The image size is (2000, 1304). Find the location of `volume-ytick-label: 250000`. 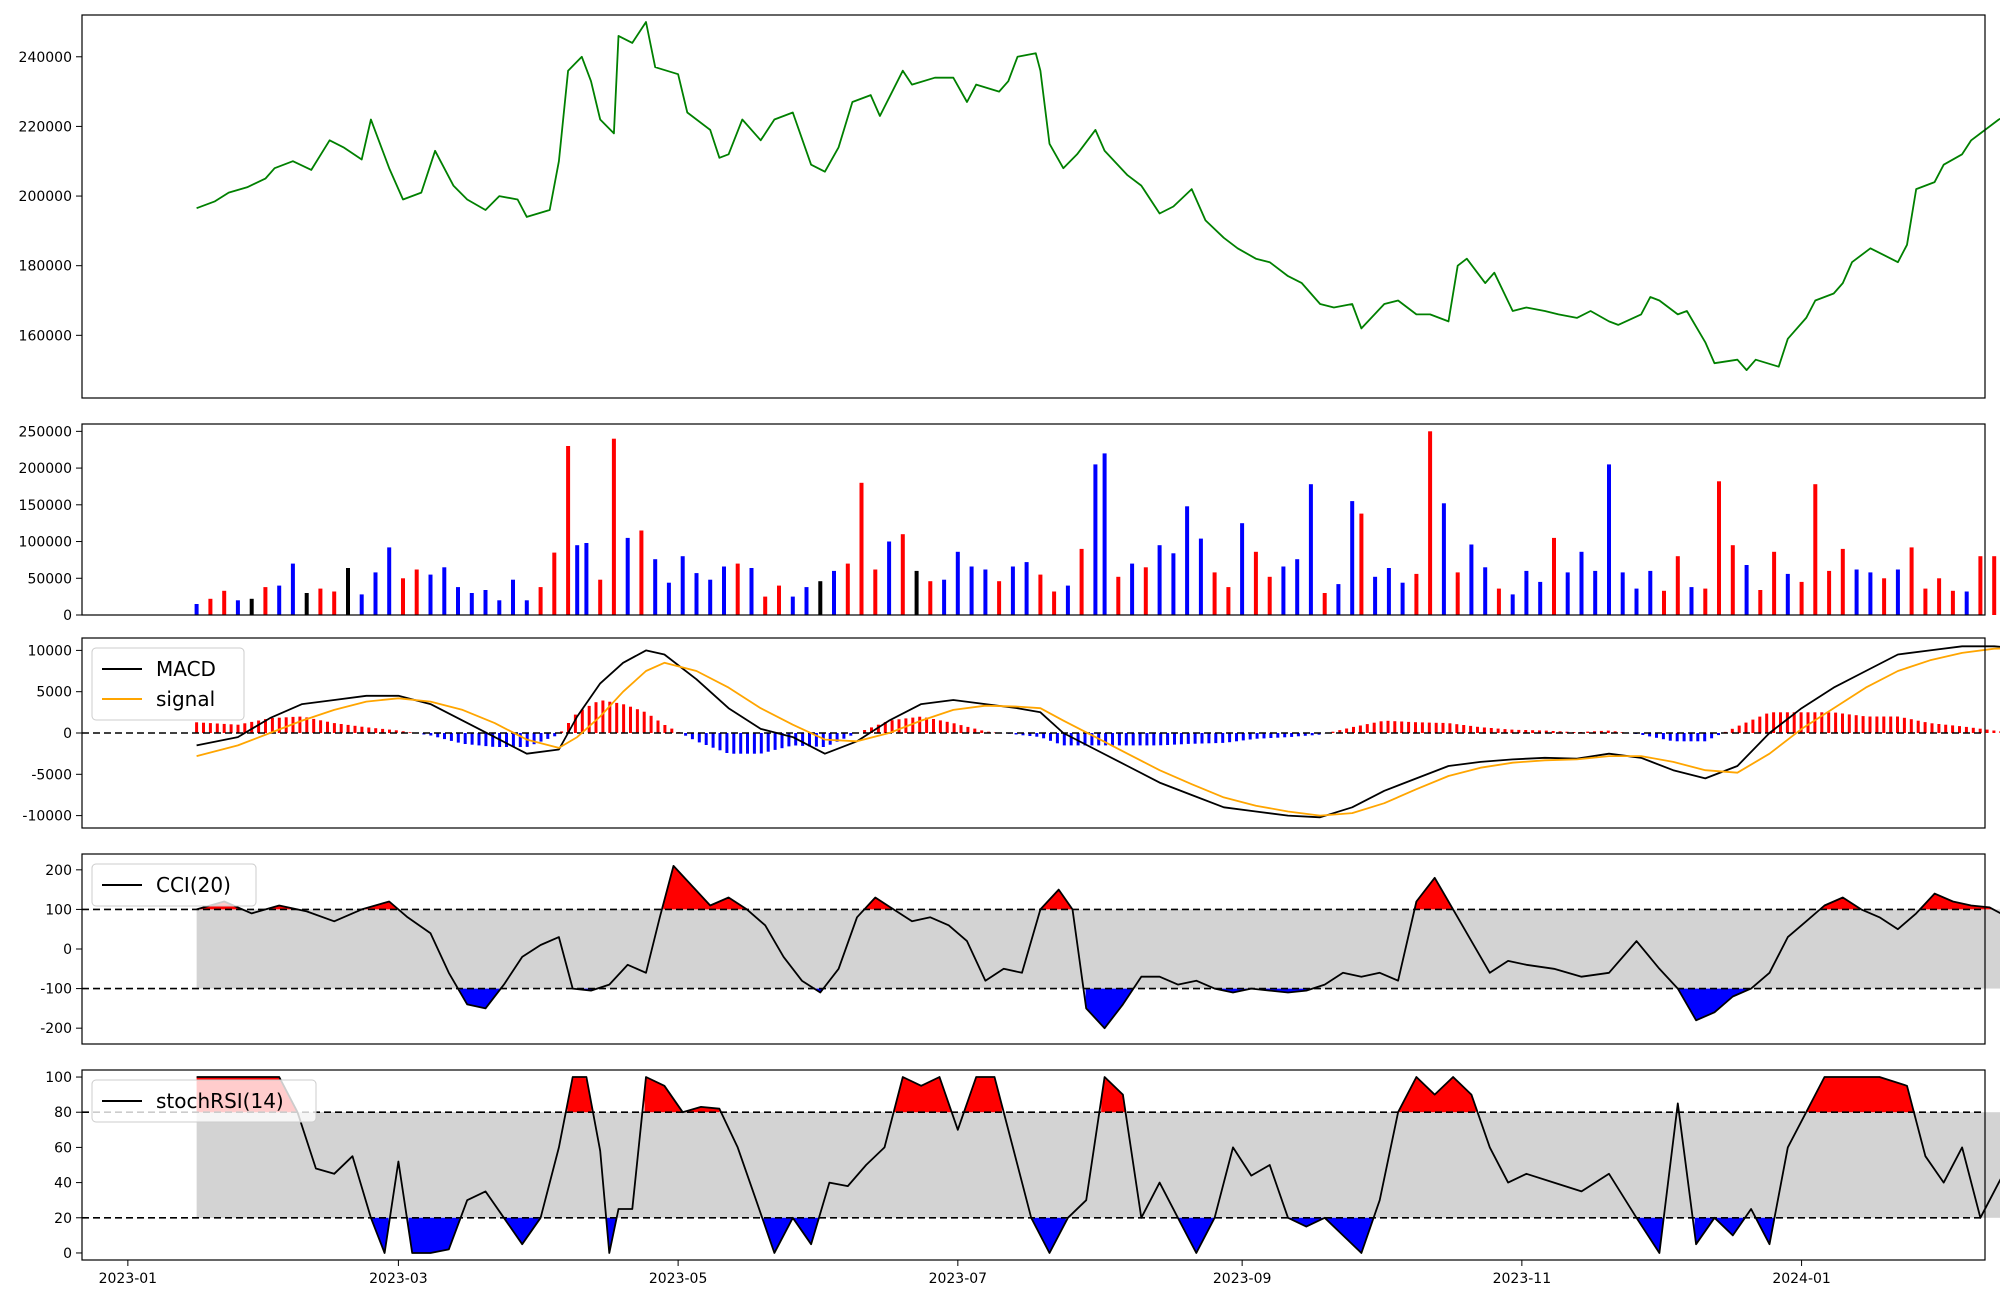

volume-ytick-label: 250000 is located at coordinates (45, 432).